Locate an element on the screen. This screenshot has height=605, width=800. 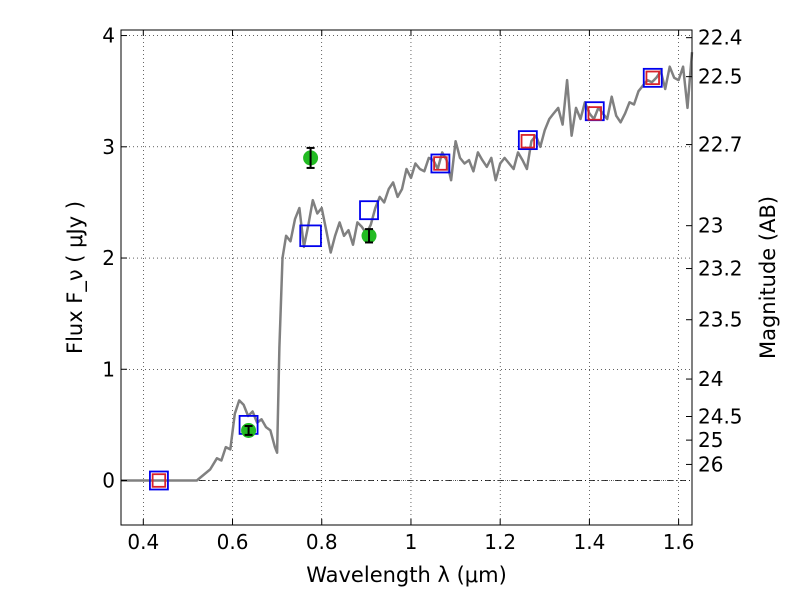
y2-tick-label: 23.2 is located at coordinates (720, 269).